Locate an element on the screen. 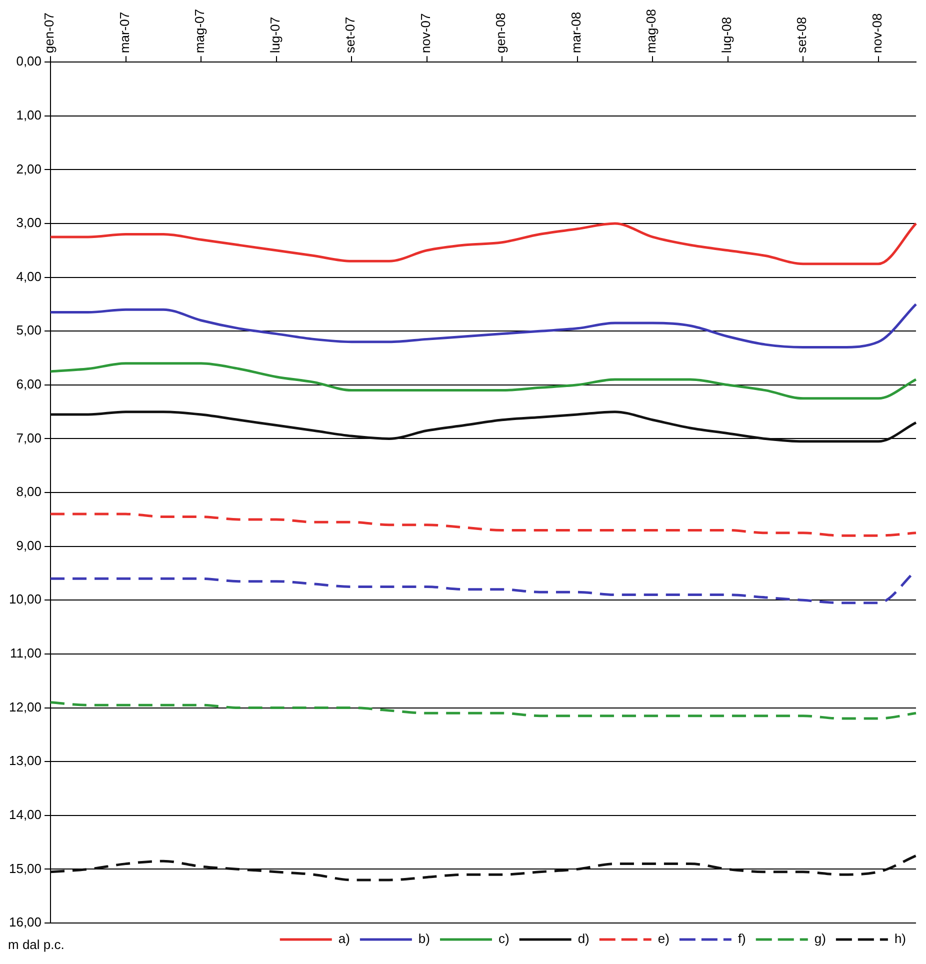 The image size is (926, 964). line-series is located at coordinates (483, 524).